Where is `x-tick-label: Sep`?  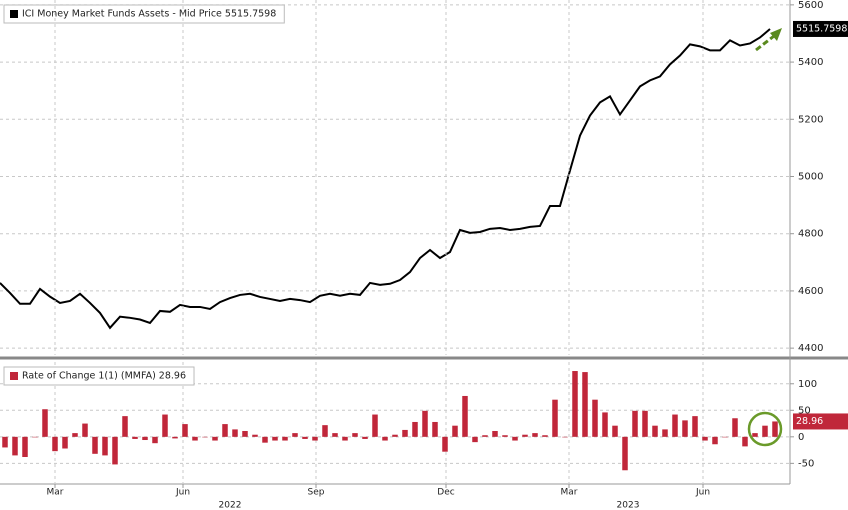 x-tick-label: Sep is located at coordinates (316, 493).